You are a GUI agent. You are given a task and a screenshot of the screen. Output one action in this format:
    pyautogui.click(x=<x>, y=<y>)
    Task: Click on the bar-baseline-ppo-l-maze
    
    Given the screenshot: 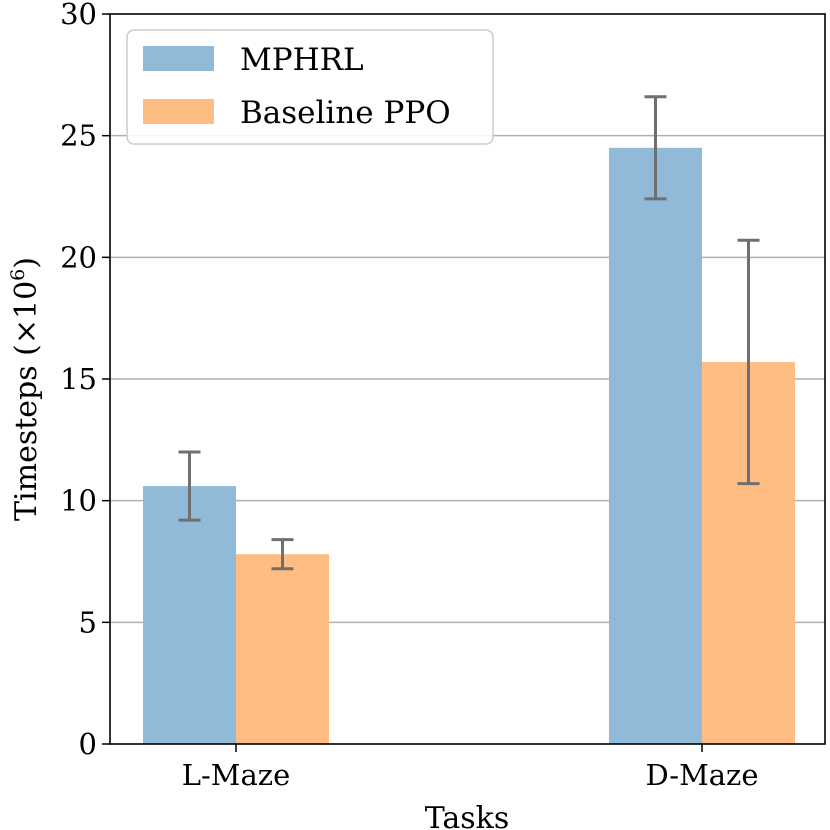 What is the action you would take?
    pyautogui.click(x=282, y=649)
    